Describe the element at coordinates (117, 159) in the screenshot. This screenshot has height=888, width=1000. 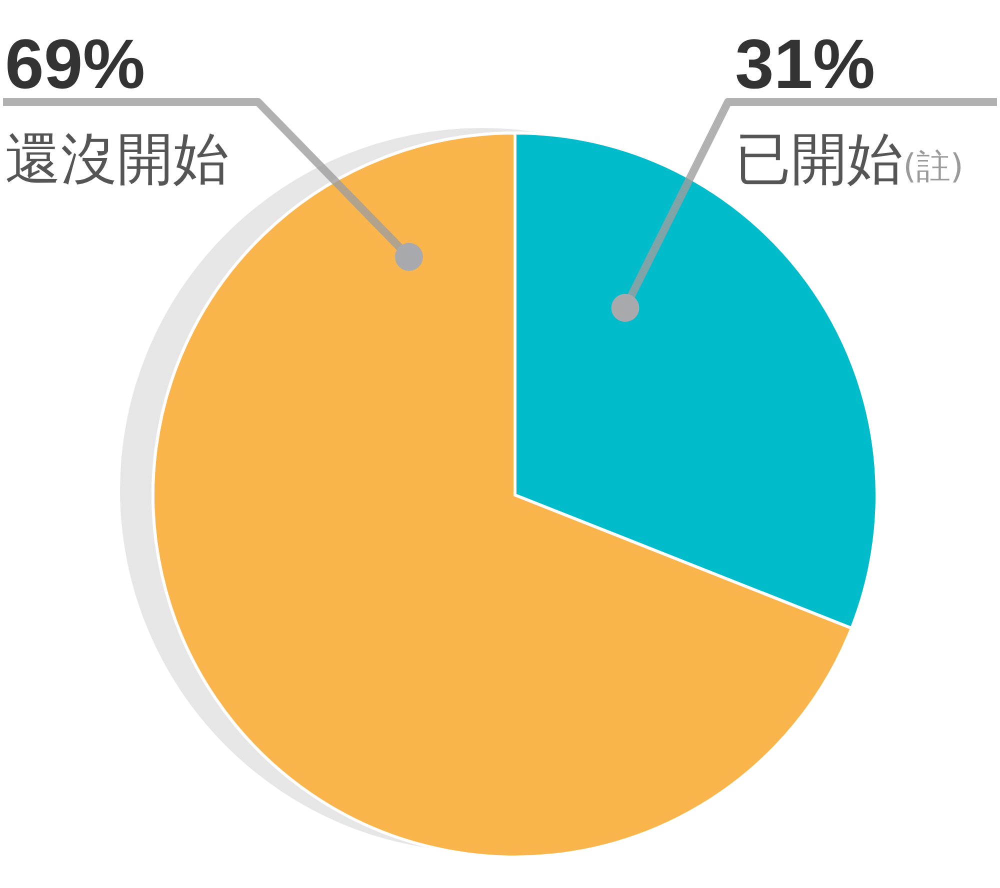
I see `slice-label: 還沒開始` at that location.